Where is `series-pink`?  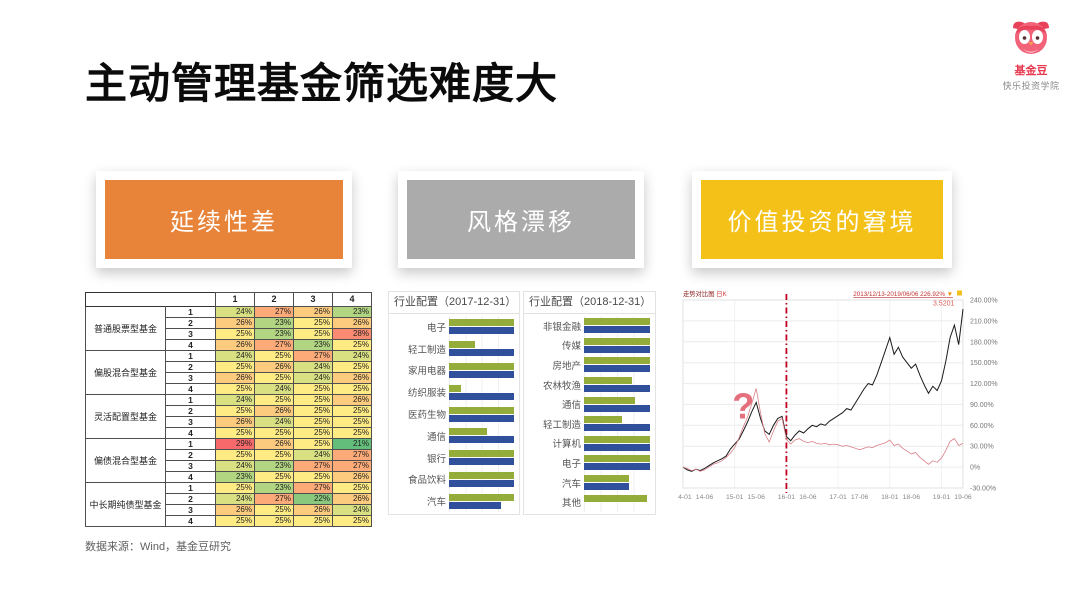 series-pink is located at coordinates (823, 430).